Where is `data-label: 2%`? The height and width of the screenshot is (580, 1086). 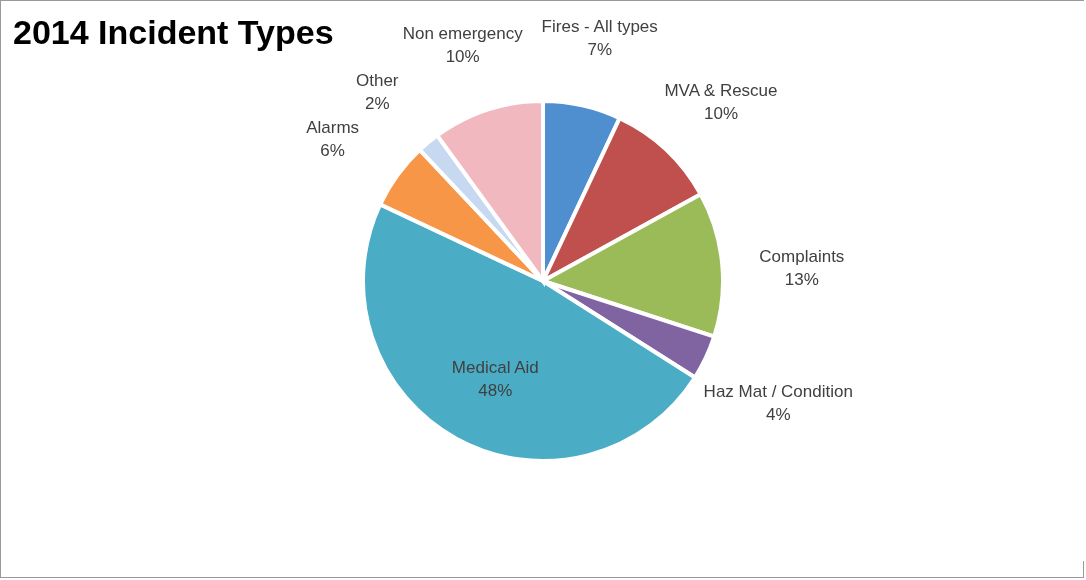 data-label: 2% is located at coordinates (377, 103).